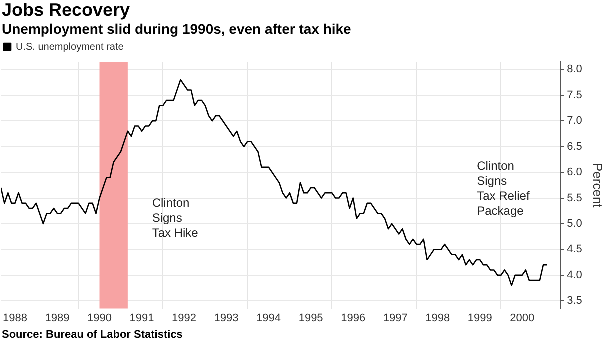 Image resolution: width=613 pixels, height=344 pixels. Describe the element at coordinates (574, 70) in the screenshot. I see `y-tick-label: 8.0` at that location.